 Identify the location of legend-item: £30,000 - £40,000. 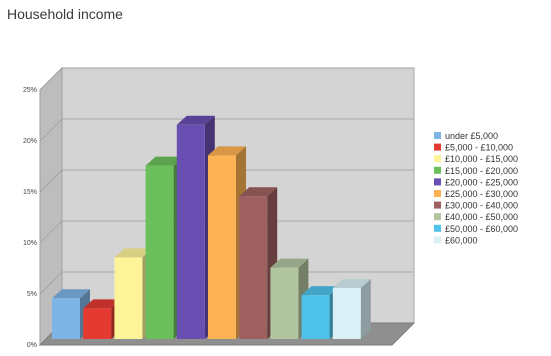
(476, 206).